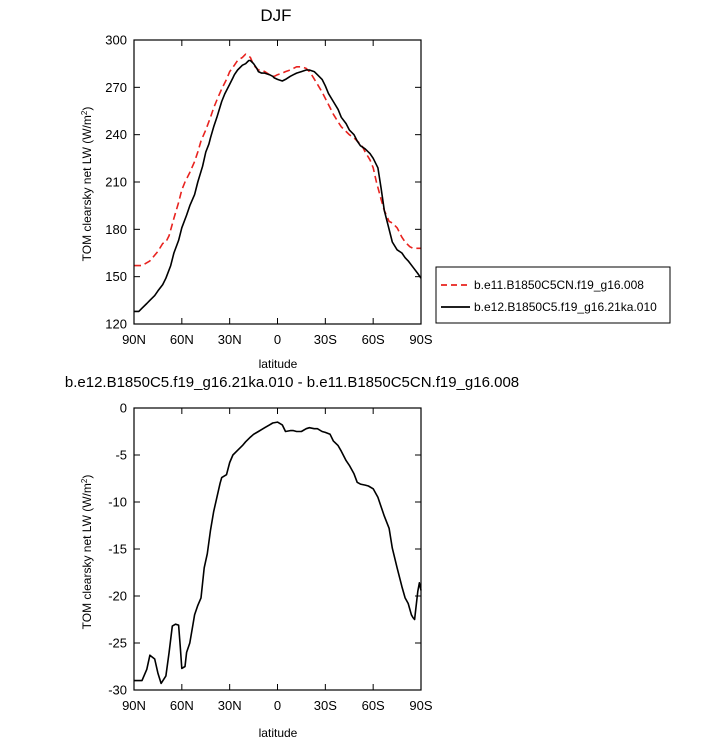 The height and width of the screenshot is (746, 717). What do you see at coordinates (182, 705) in the screenshot?
I see `chart-bottom-xtick-label: 60N` at bounding box center [182, 705].